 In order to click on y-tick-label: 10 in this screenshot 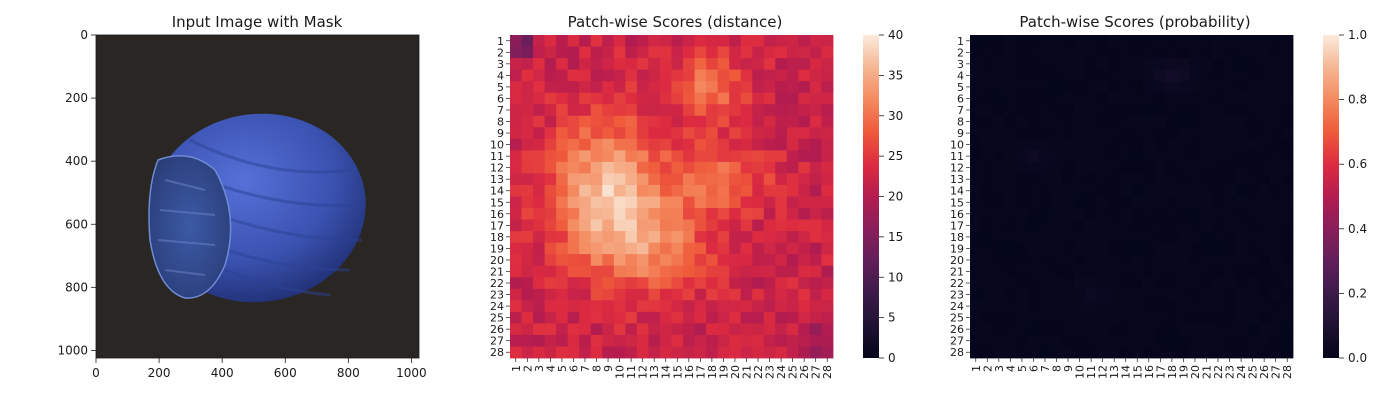, I will do `click(497, 145)`.